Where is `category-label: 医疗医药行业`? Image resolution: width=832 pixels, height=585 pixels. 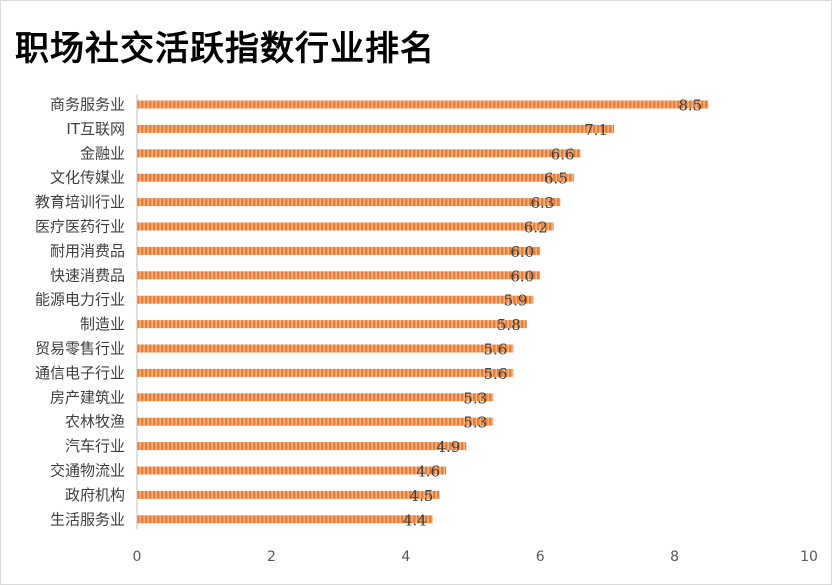
category-label: 医疗医药行业 is located at coordinates (80, 227).